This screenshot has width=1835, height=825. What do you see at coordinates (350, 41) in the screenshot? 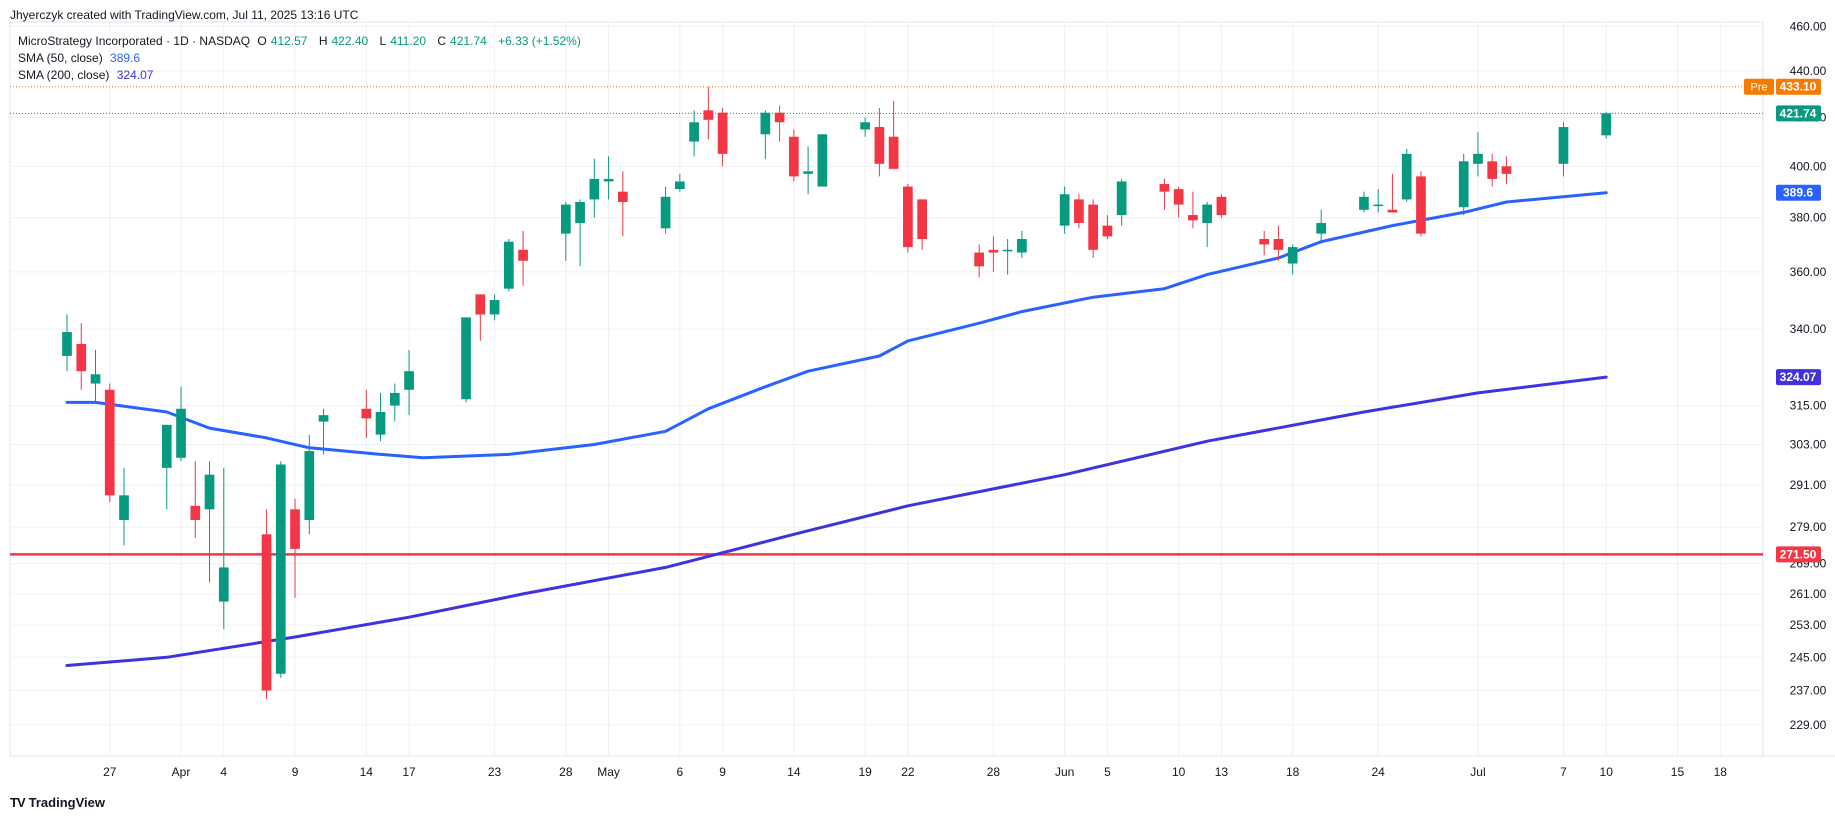
I see `high-value: 422.40` at bounding box center [350, 41].